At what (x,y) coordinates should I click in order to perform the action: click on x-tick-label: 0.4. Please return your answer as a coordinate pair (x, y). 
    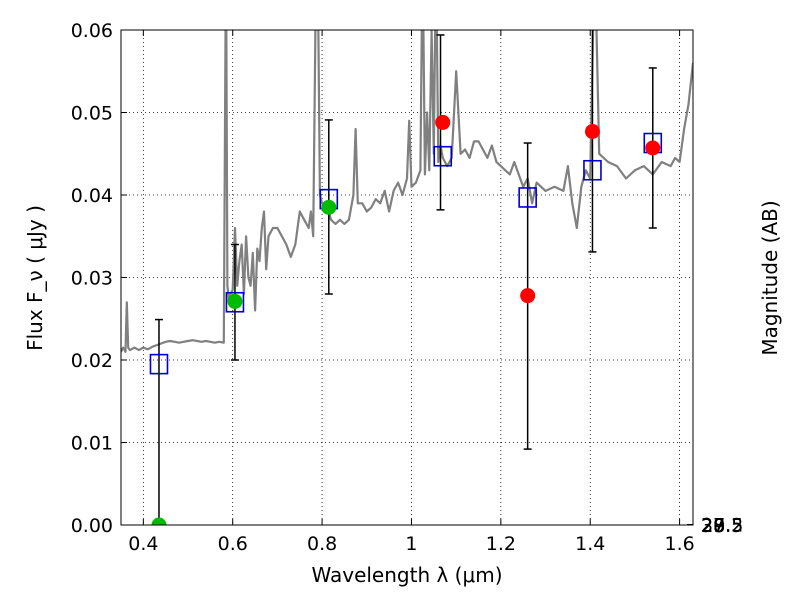
    Looking at the image, I should click on (143, 544).